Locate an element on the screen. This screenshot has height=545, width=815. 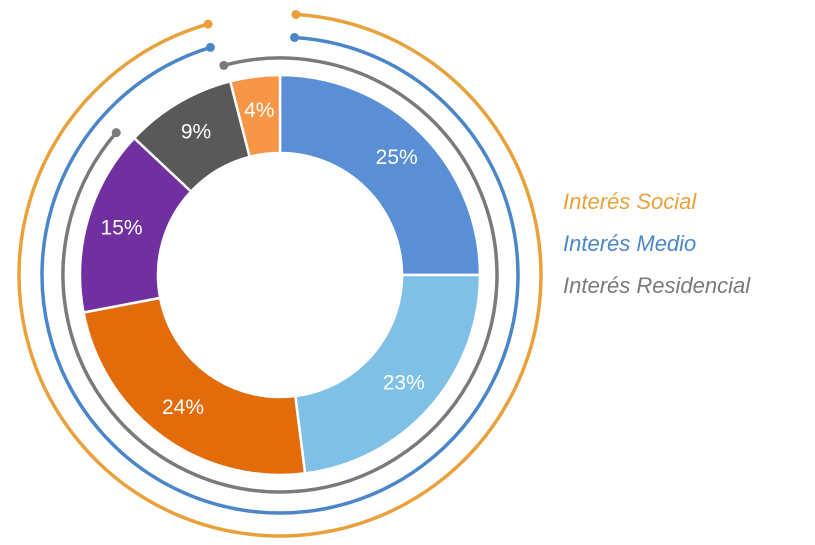
data-label: 25% is located at coordinates (397, 157).